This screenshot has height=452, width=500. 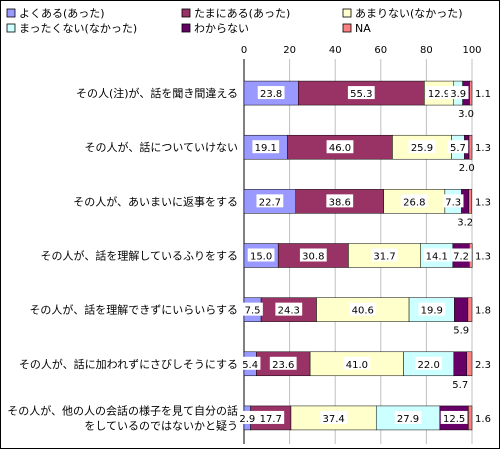 I want to click on data-label: 23.6, so click(x=283, y=365).